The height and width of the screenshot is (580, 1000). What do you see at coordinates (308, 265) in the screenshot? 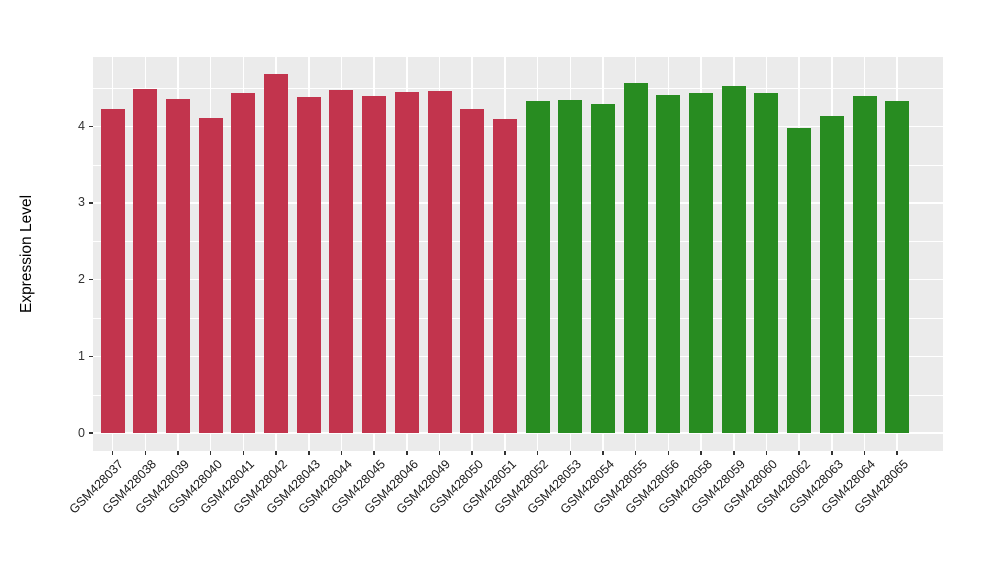
I see `bar-GSM428043` at bounding box center [308, 265].